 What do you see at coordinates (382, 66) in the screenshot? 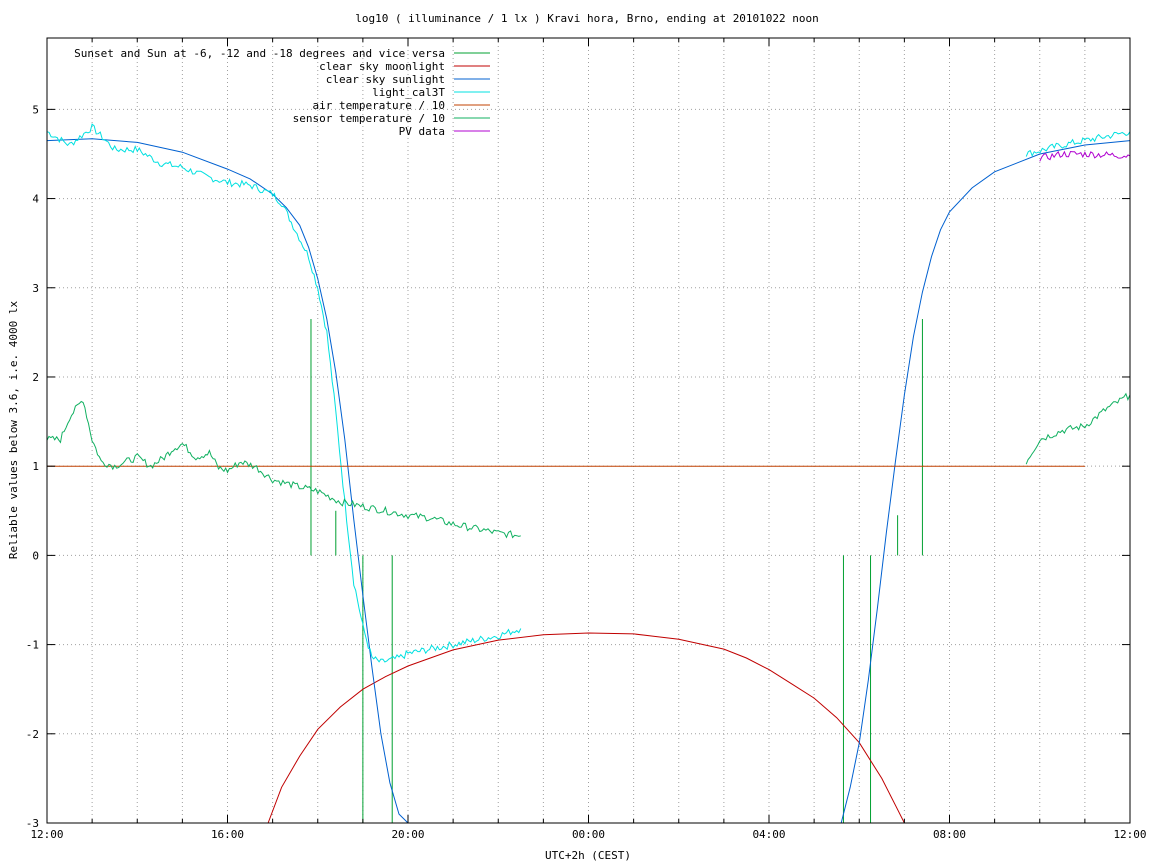
I see `legend-label: clear sky moonlight` at bounding box center [382, 66].